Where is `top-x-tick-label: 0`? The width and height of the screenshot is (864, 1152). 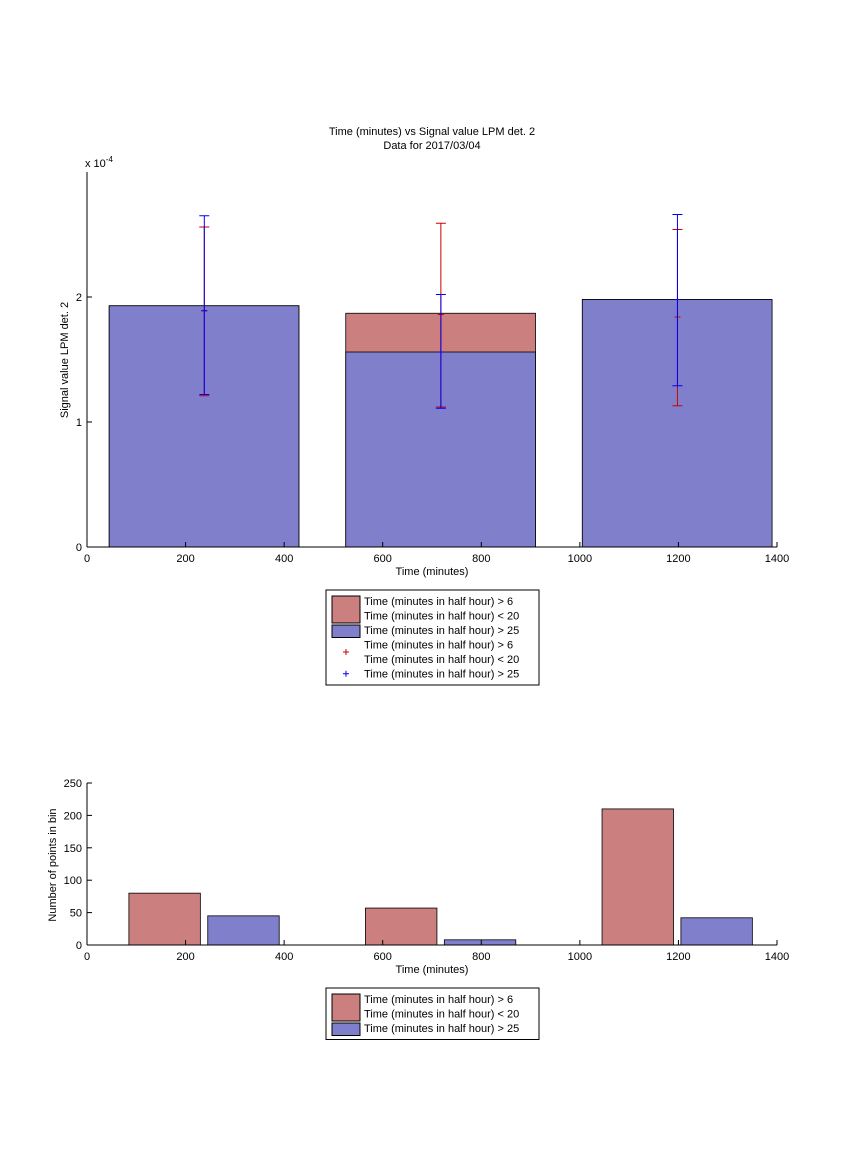
top-x-tick-label: 0 is located at coordinates (87, 559).